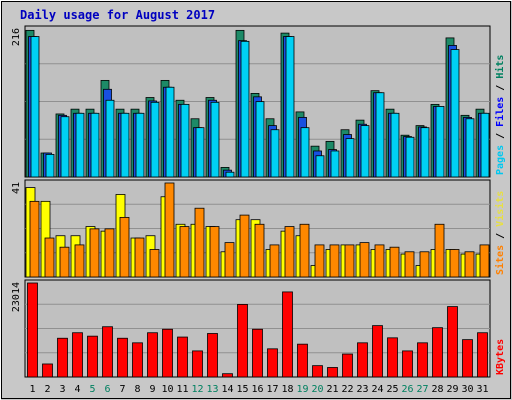  Describe the element at coordinates (272, 389) in the screenshot. I see `x-tick-label: 17` at that location.